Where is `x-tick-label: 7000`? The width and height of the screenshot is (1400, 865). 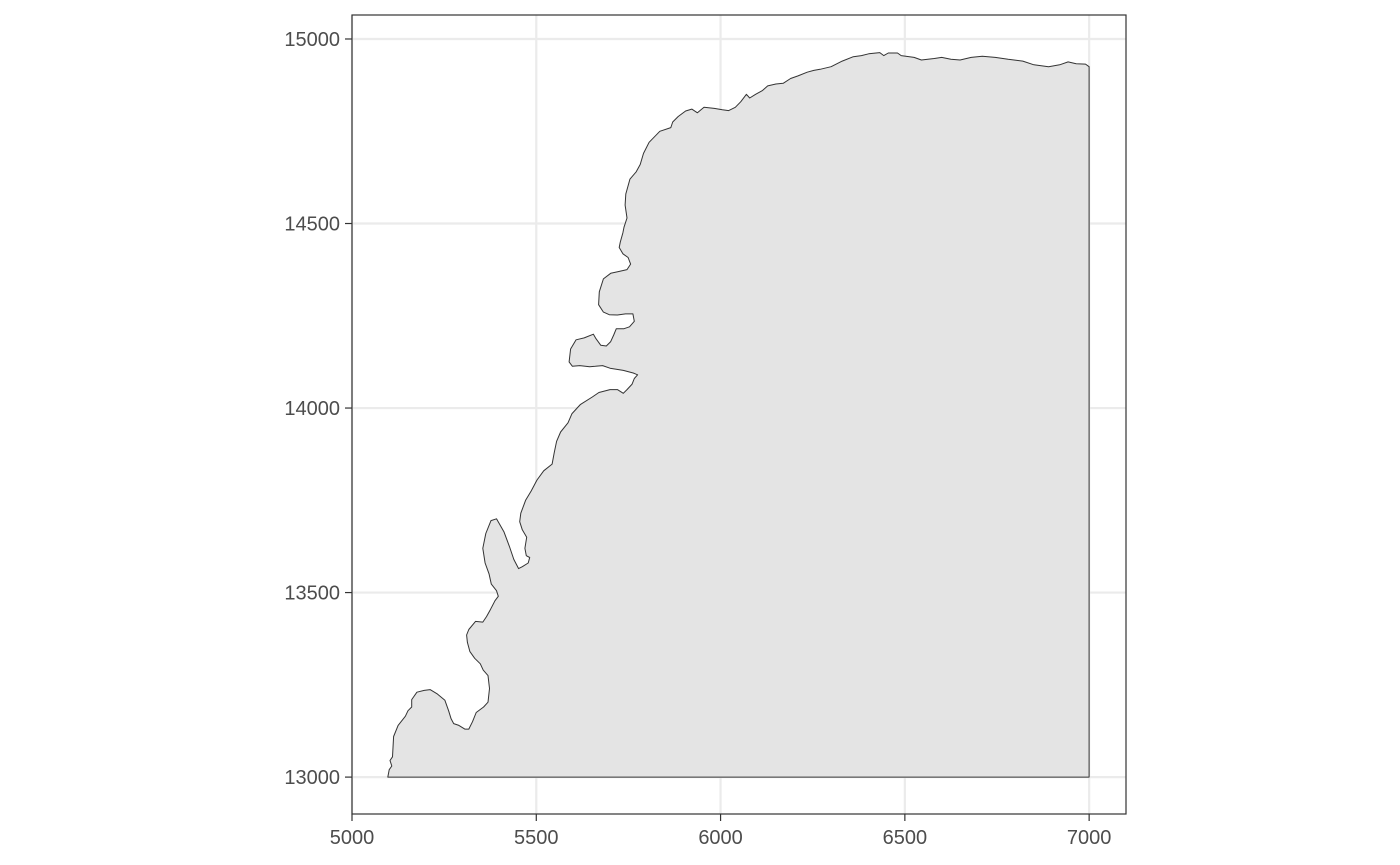
x-tick-label: 7000 is located at coordinates (1089, 838).